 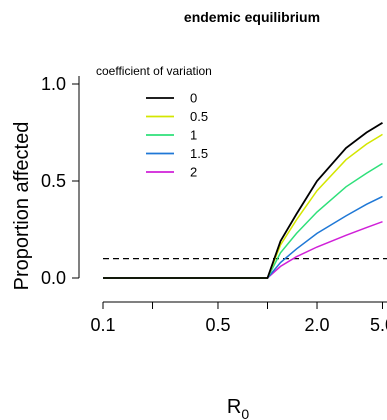 What do you see at coordinates (217, 325) in the screenshot?
I see `x-tick-label: 0.5` at bounding box center [217, 325].